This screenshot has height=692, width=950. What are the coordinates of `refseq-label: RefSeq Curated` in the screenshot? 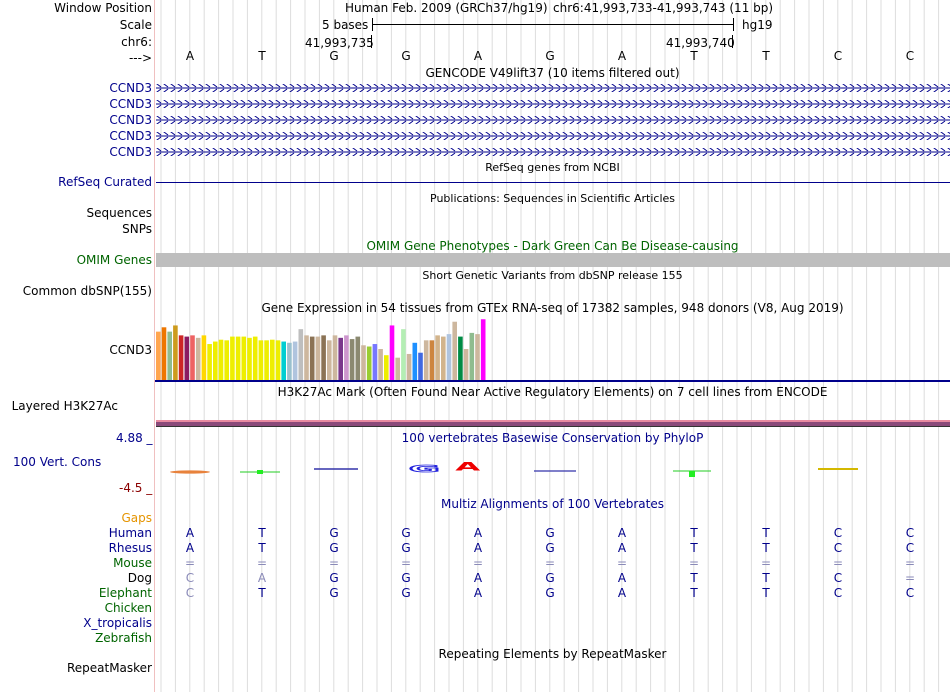 It's located at (105, 182).